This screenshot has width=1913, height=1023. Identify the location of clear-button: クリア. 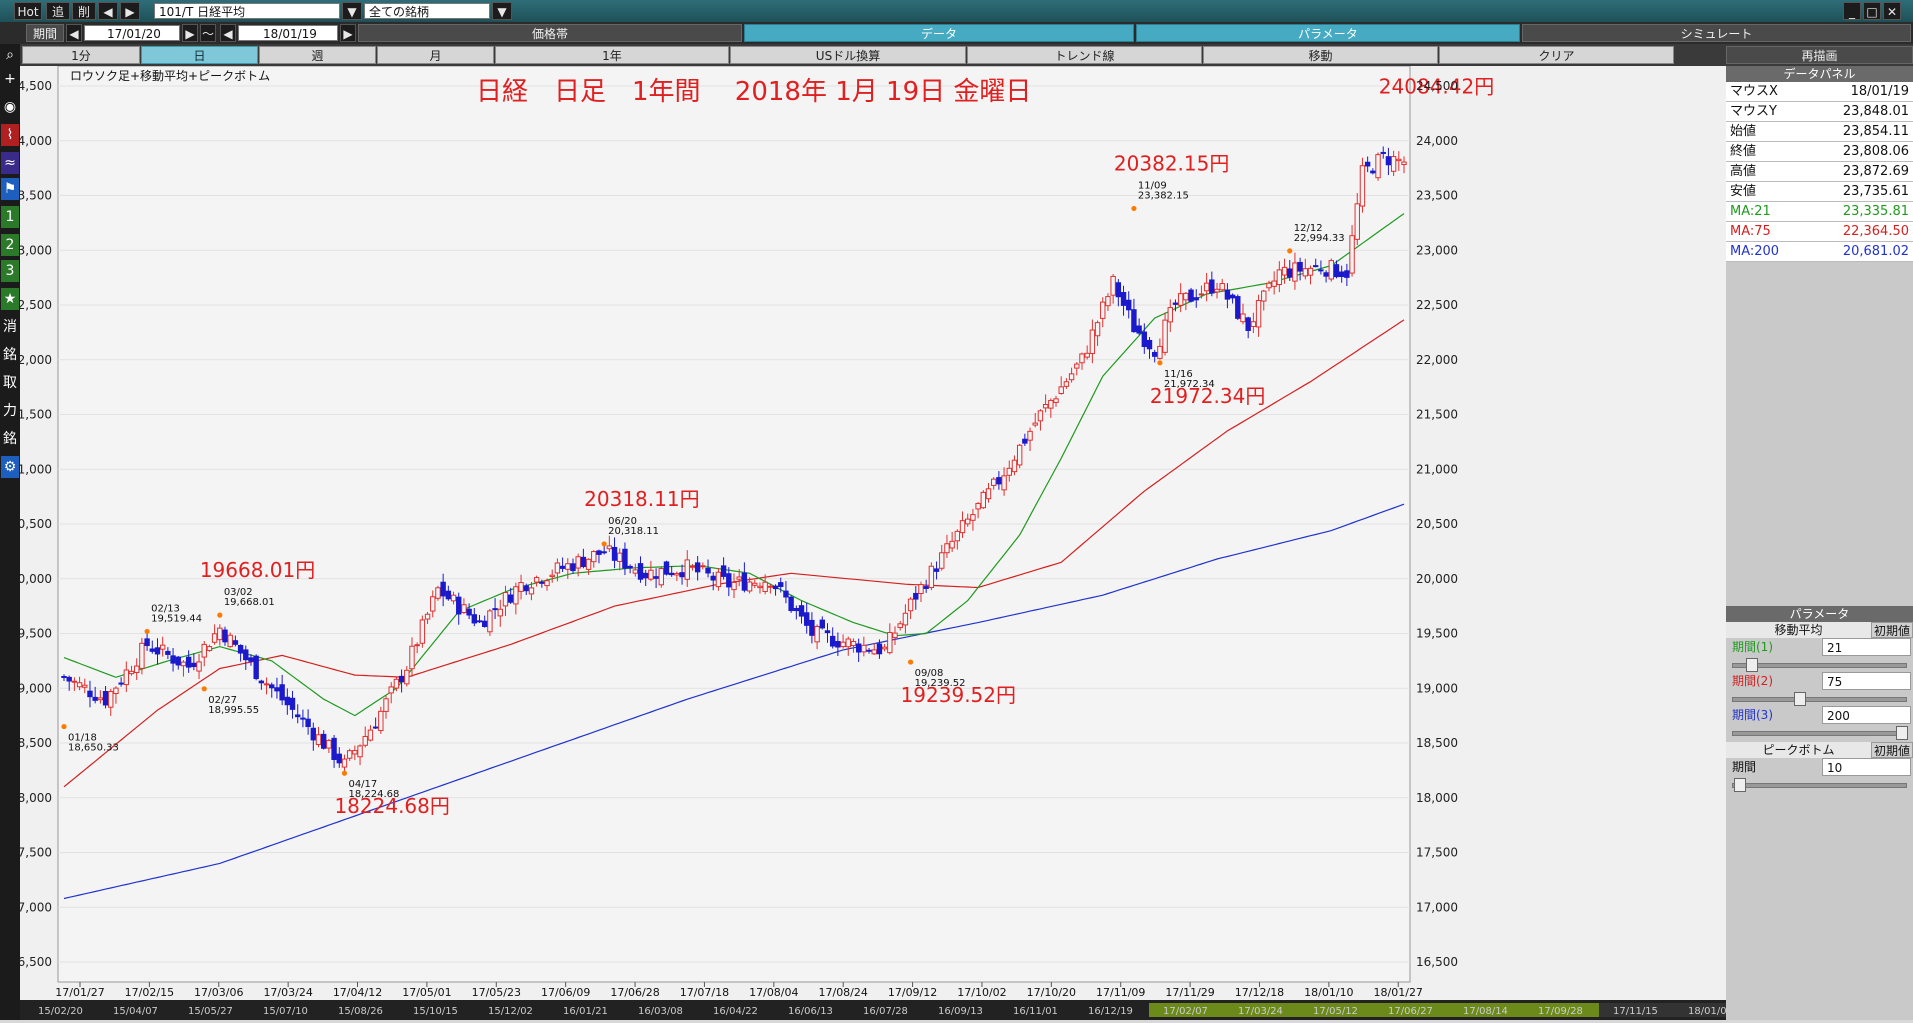
(1556, 55).